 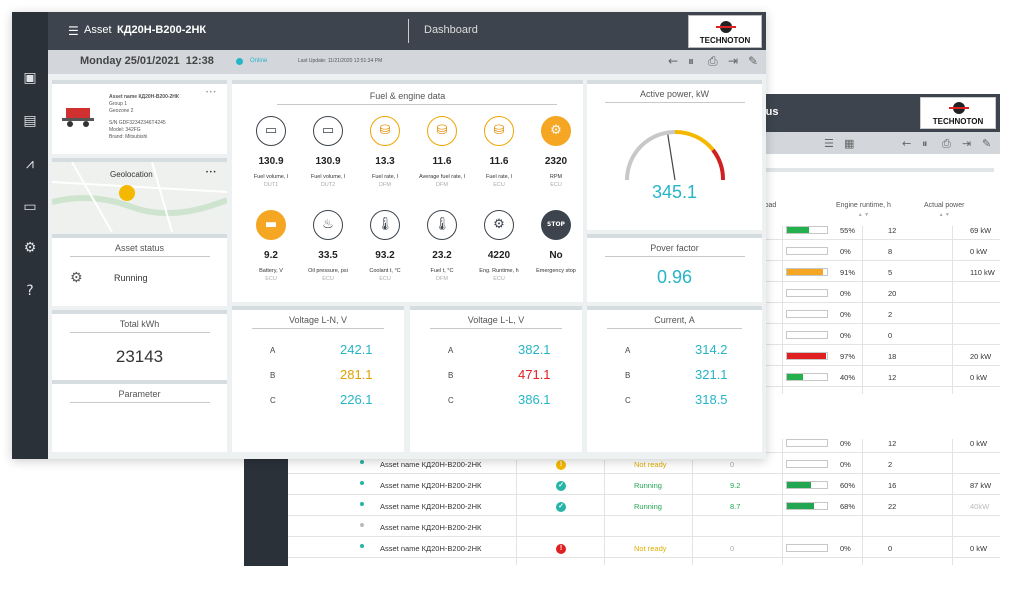 I want to click on voltage-ln-title: Voltage L-N, V, so click(x=318, y=320).